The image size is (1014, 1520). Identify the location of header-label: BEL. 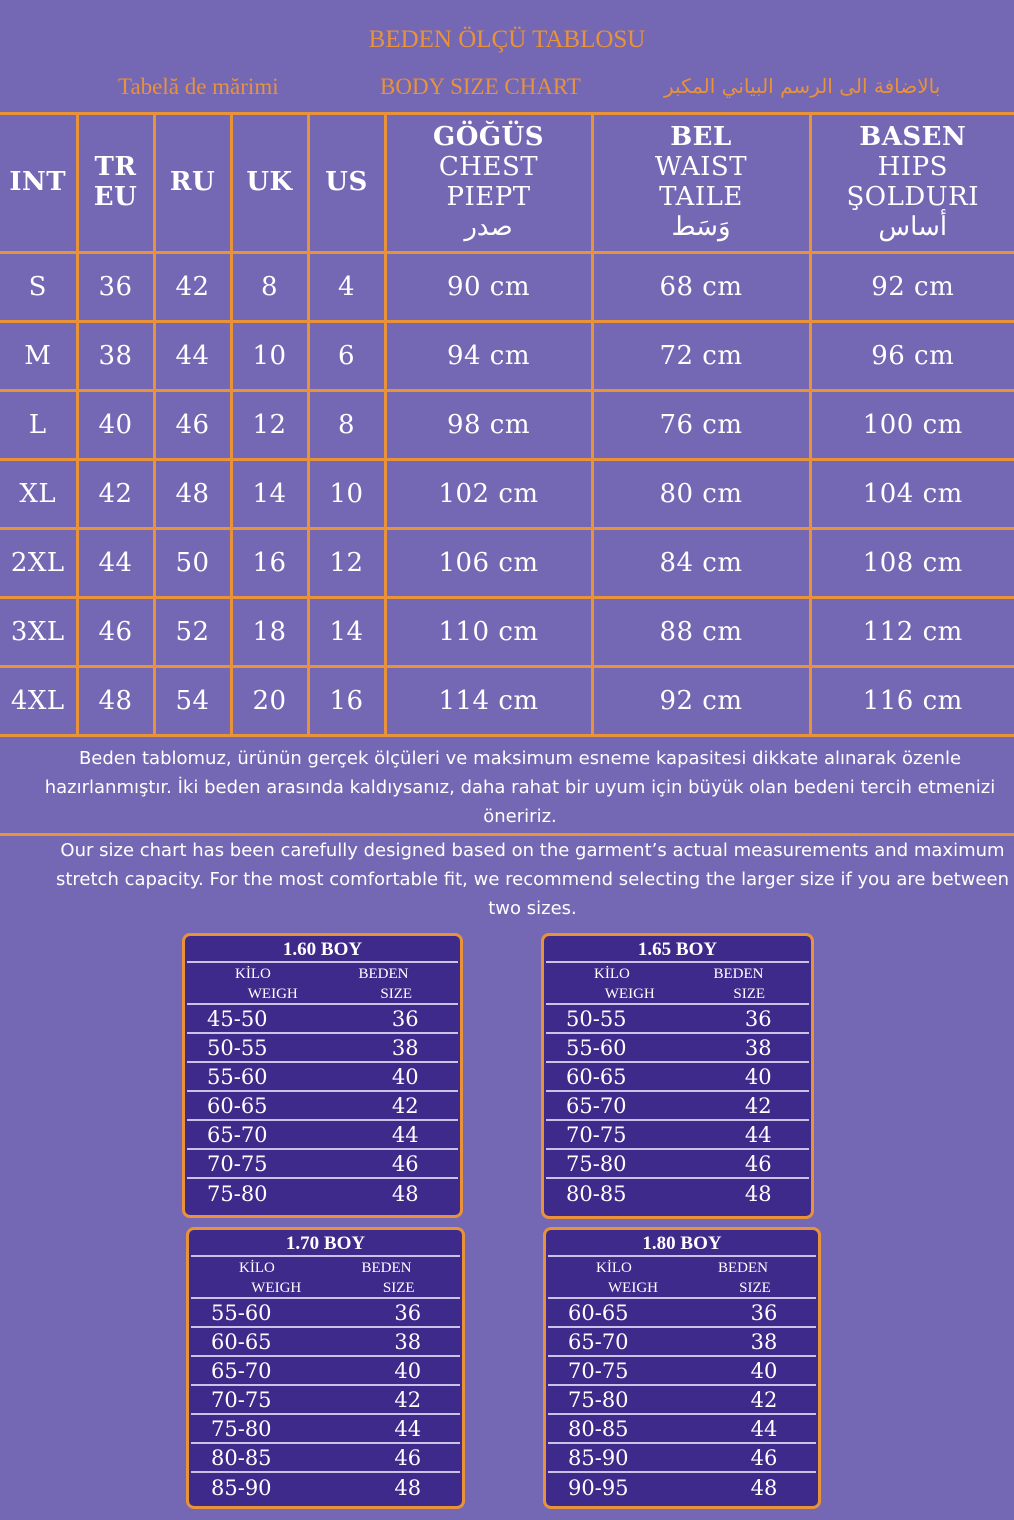
(701, 137).